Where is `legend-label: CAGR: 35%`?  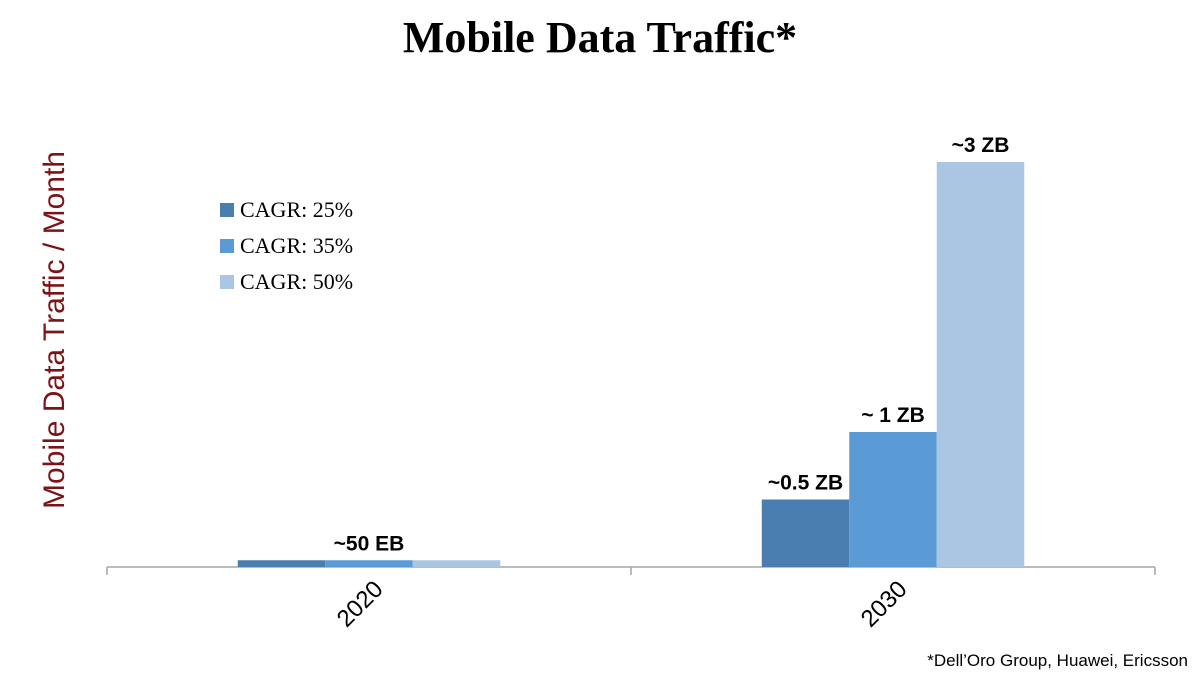 legend-label: CAGR: 35% is located at coordinates (297, 245).